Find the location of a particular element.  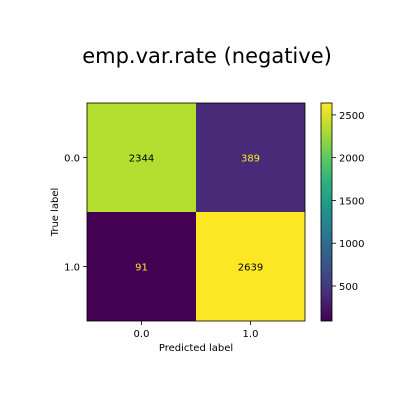

colorbar-ticks: 500 1000 1500 2000 2500 is located at coordinates (348, 202).